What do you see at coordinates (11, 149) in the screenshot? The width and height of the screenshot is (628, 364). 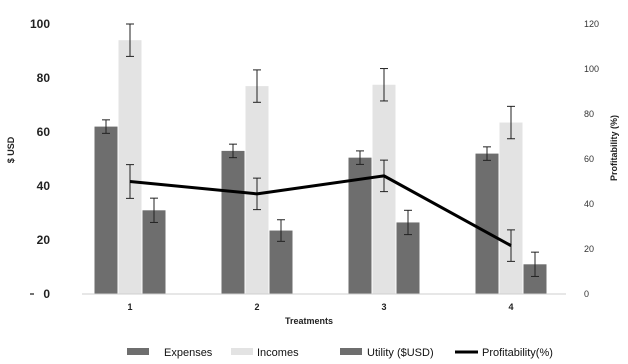 I see `y-axis-title: $ USD` at bounding box center [11, 149].